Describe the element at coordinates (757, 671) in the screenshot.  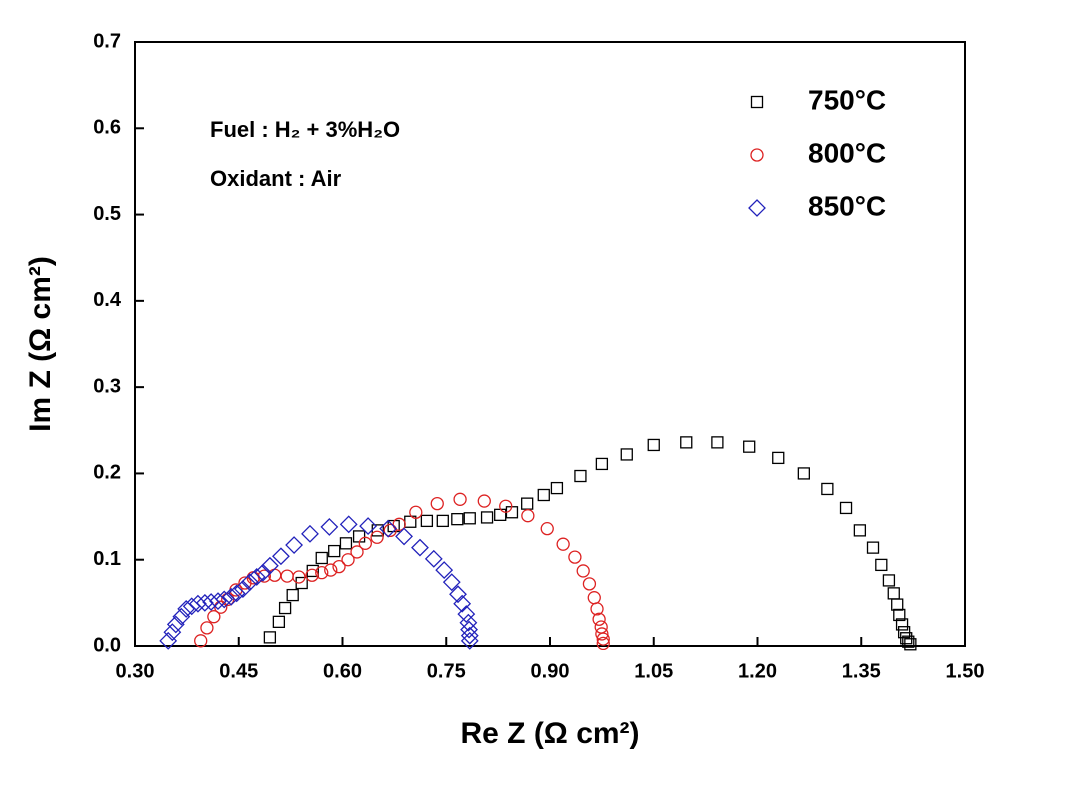
I see `x-tick-label: 1.20` at that location.